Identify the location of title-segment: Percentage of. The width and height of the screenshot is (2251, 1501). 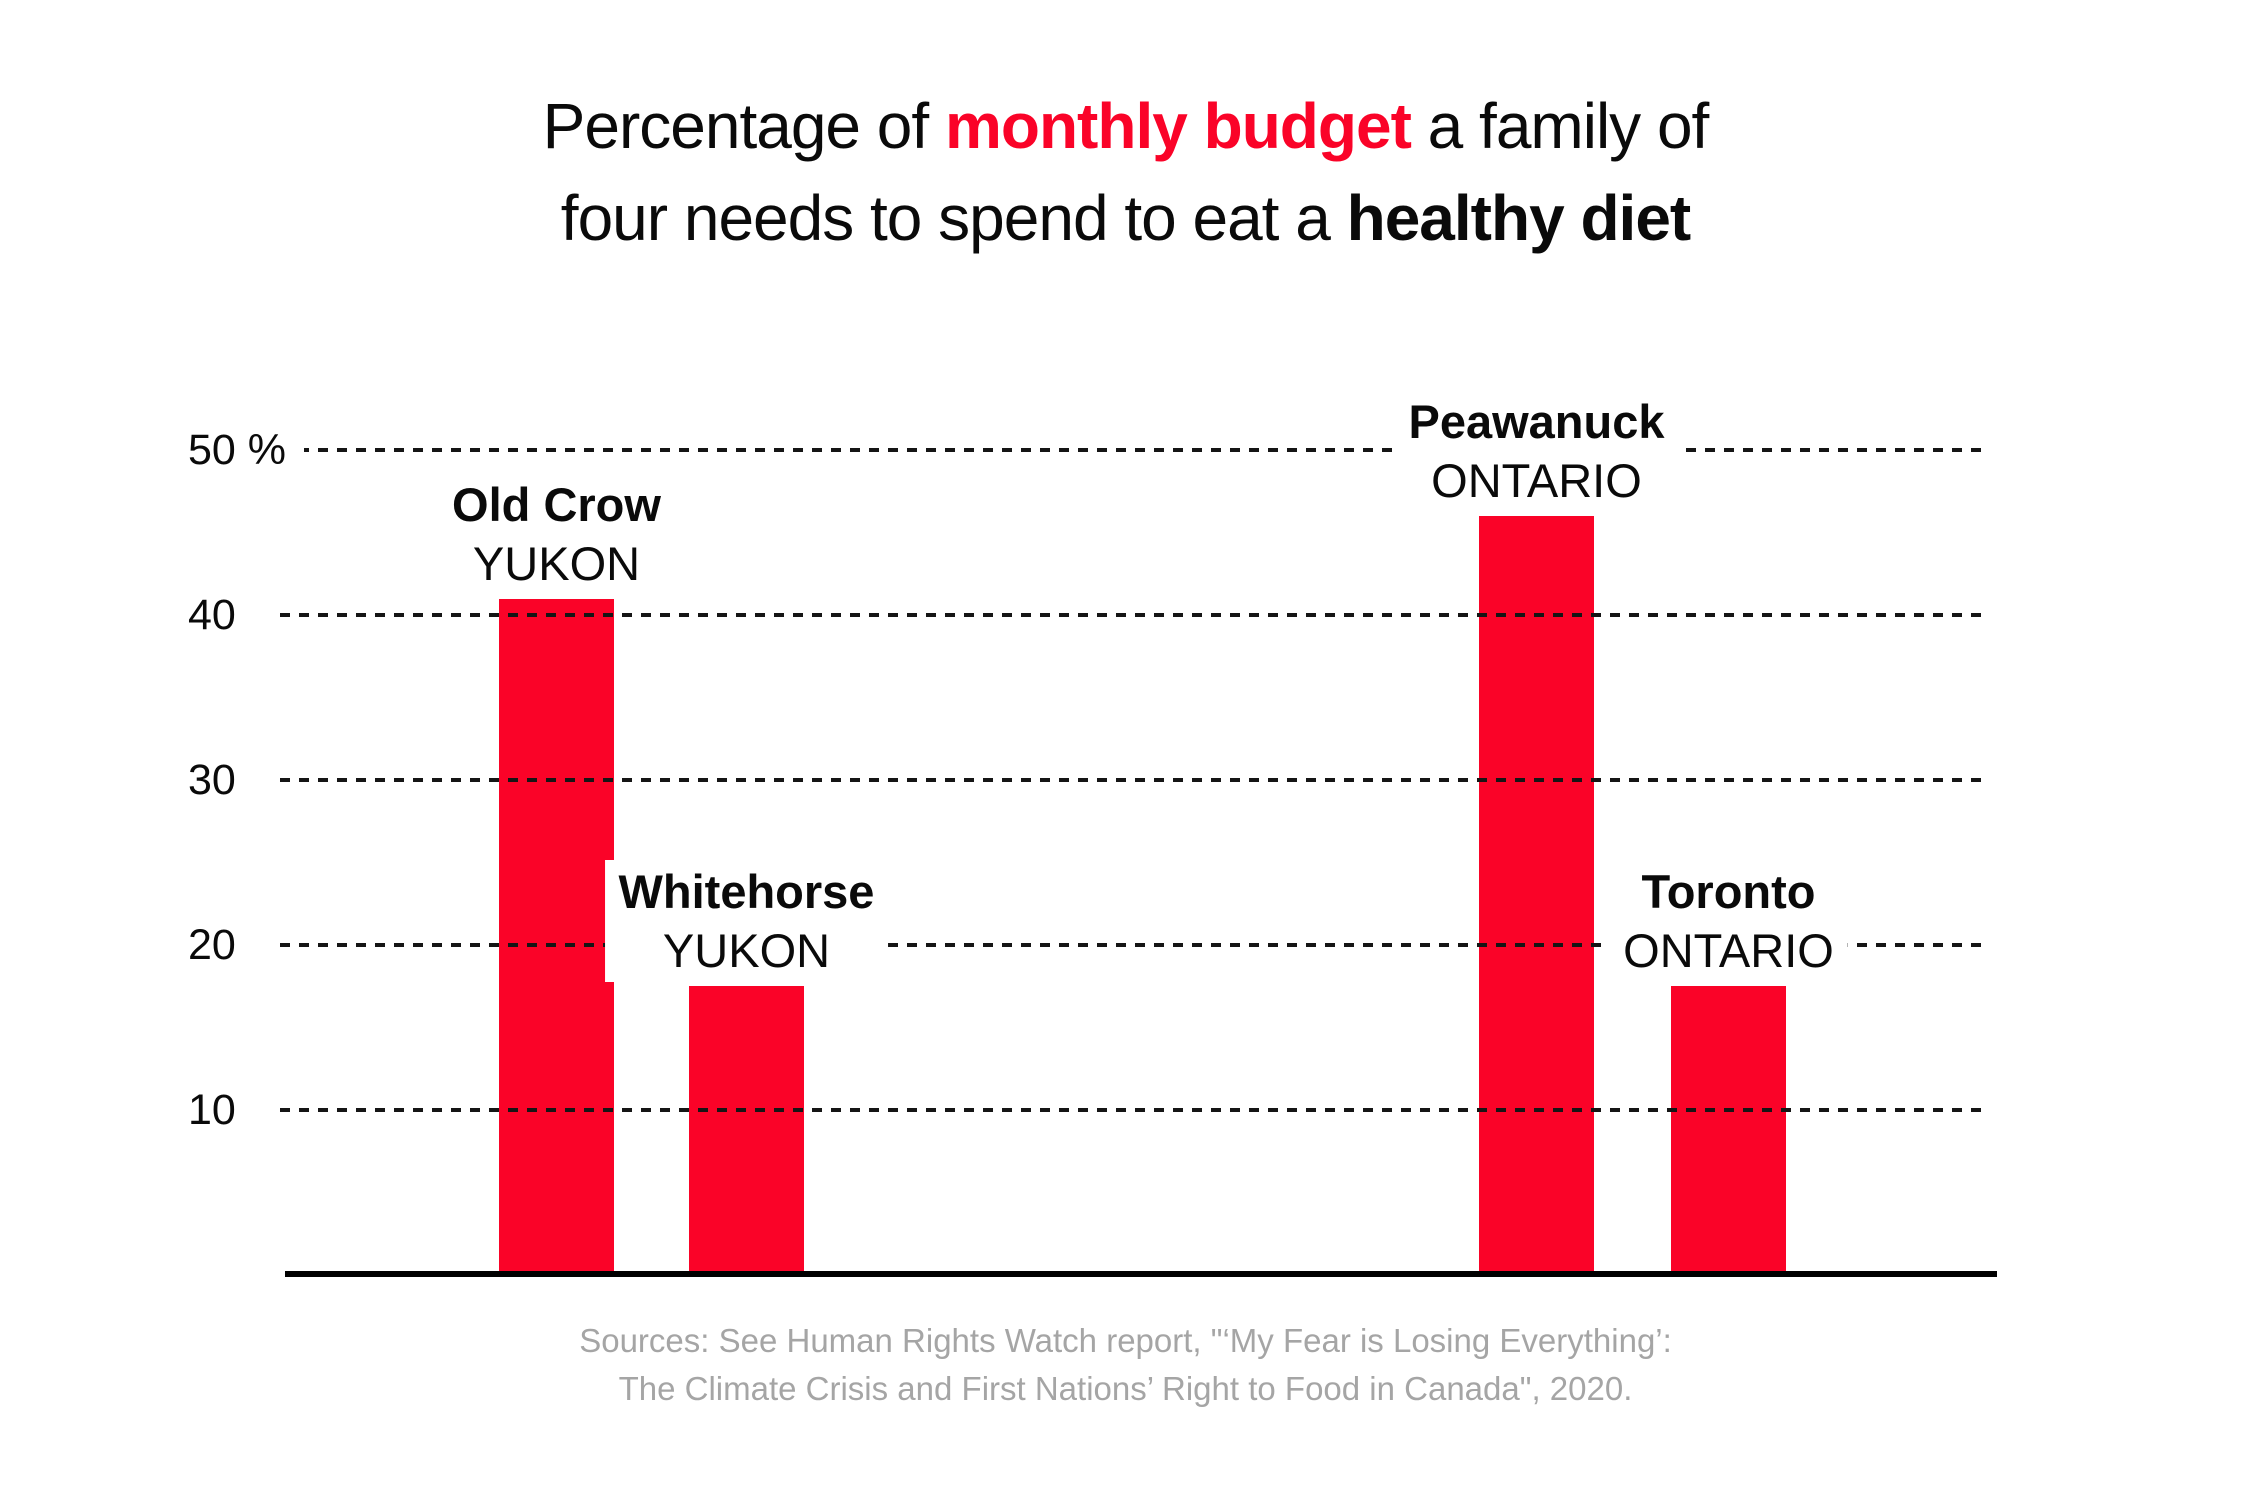
(743, 126).